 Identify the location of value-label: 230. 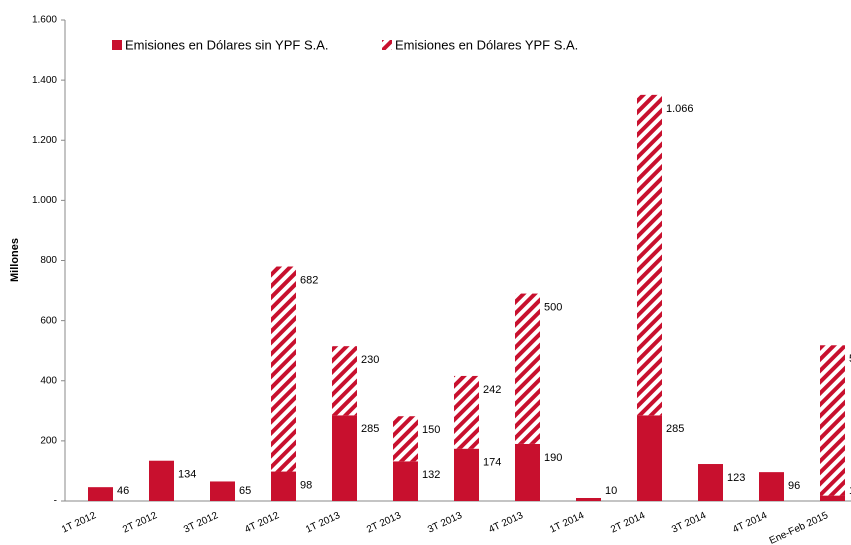
(370, 360).